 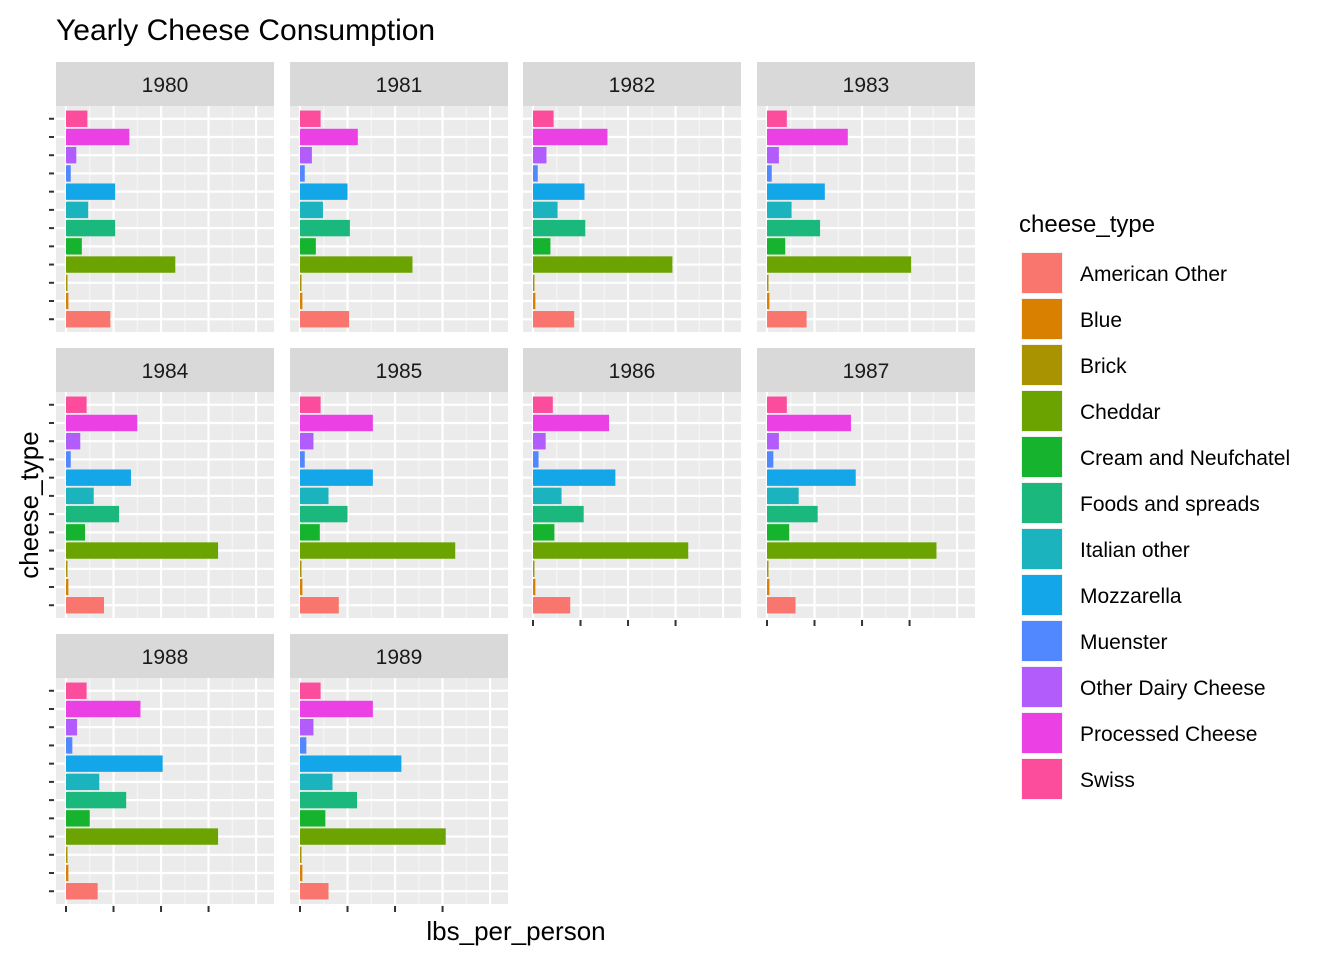 I want to click on legend-label: Italian other, so click(x=1135, y=550).